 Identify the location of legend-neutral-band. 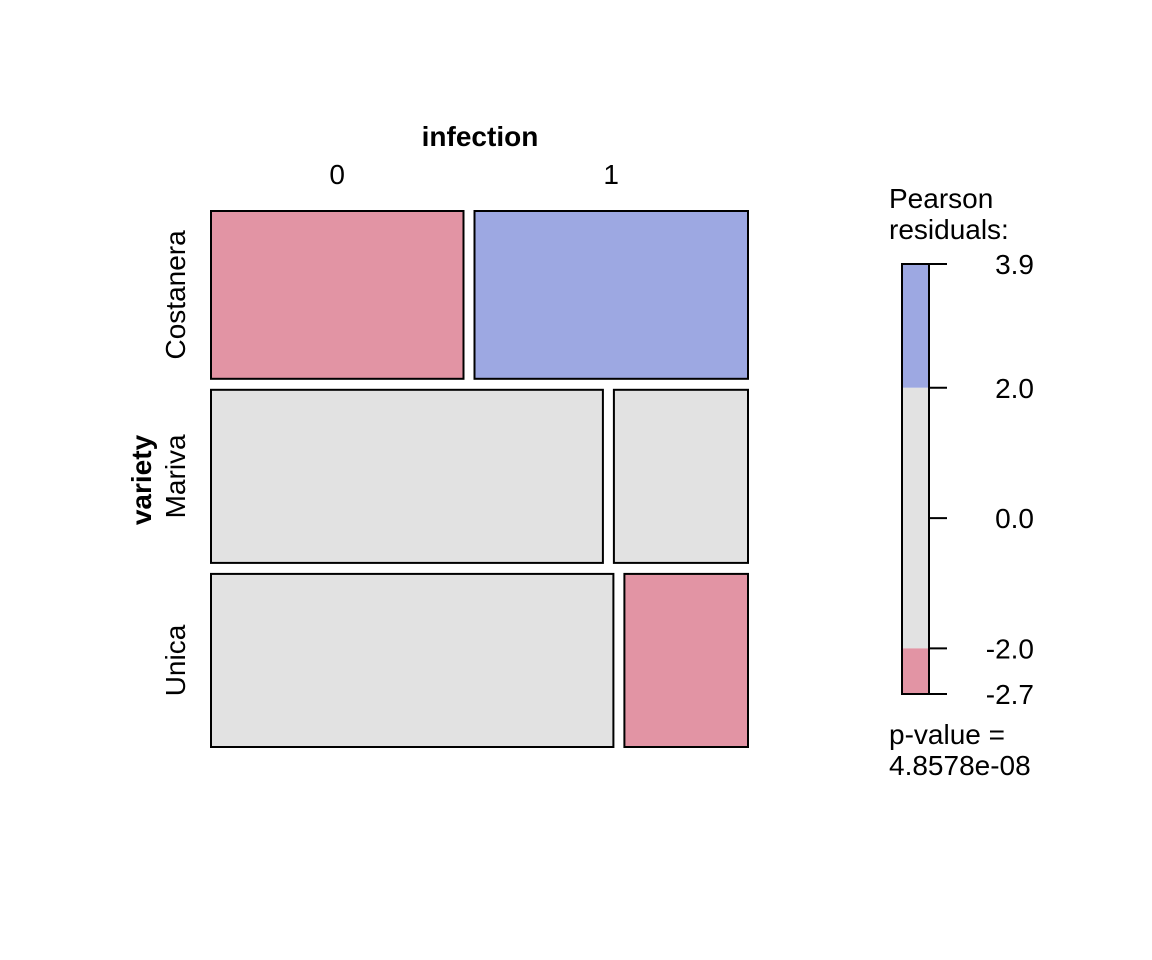
(915, 518).